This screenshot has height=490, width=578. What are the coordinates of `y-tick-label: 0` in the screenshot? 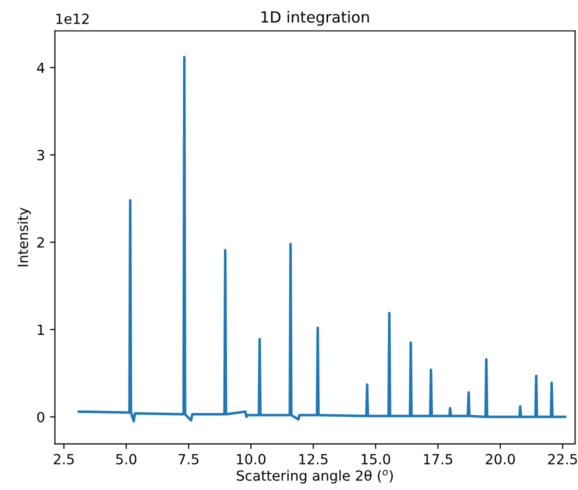 It's located at (40, 417).